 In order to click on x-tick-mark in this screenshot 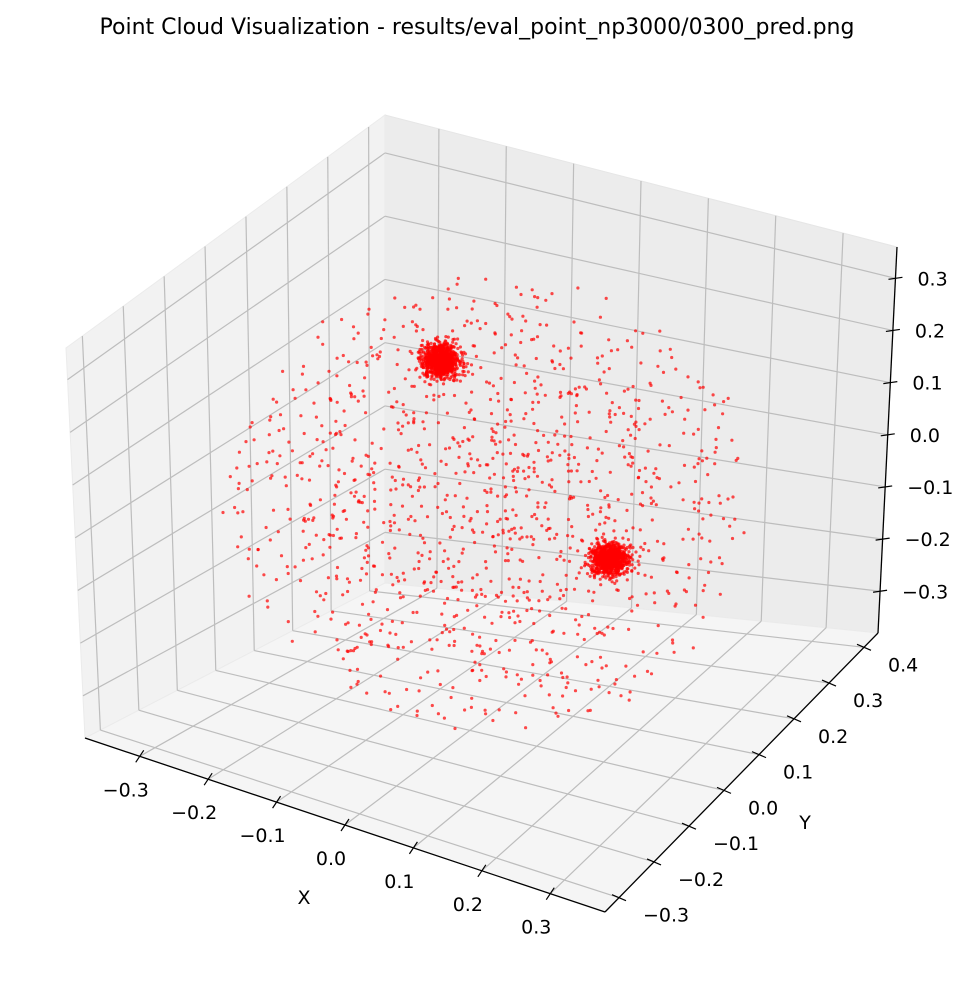, I will do `click(345, 825)`.